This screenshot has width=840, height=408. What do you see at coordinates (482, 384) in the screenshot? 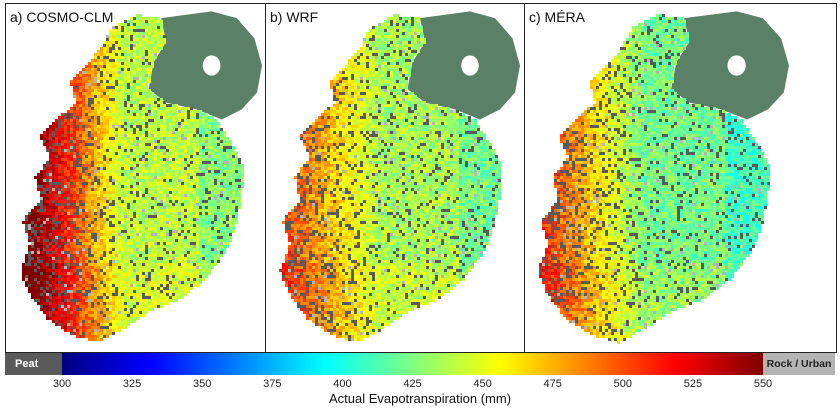
I see `colorbar-tick: 450` at bounding box center [482, 384].